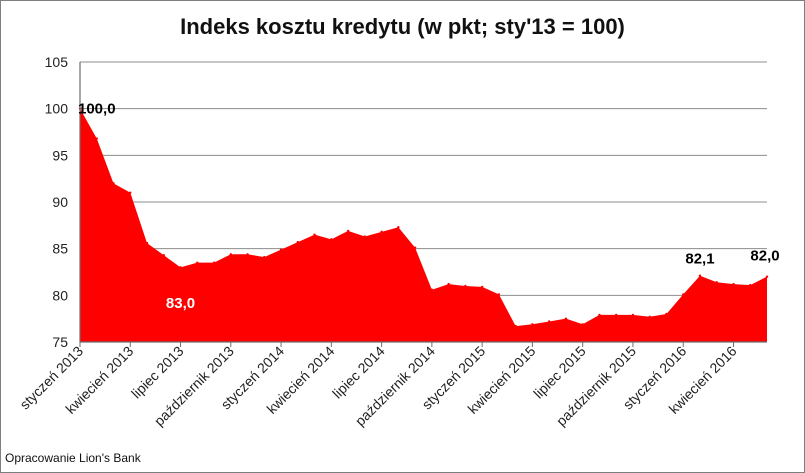  I want to click on data-label: 100,0, so click(97, 109).